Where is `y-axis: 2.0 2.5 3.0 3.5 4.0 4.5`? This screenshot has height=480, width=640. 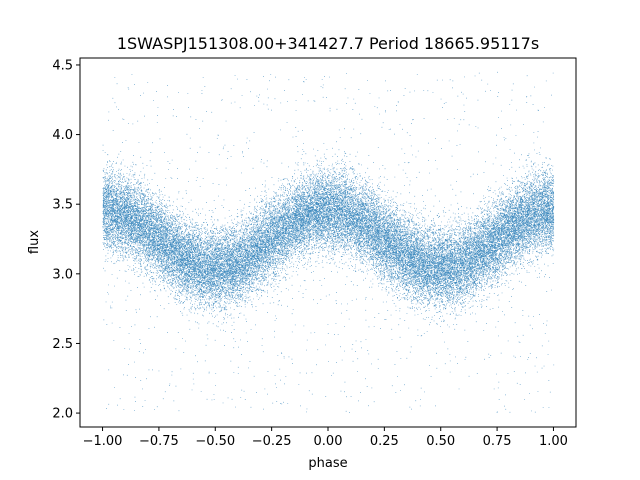
y-axis: 2.0 2.5 3.0 3.5 4.0 4.5 is located at coordinates (66, 240).